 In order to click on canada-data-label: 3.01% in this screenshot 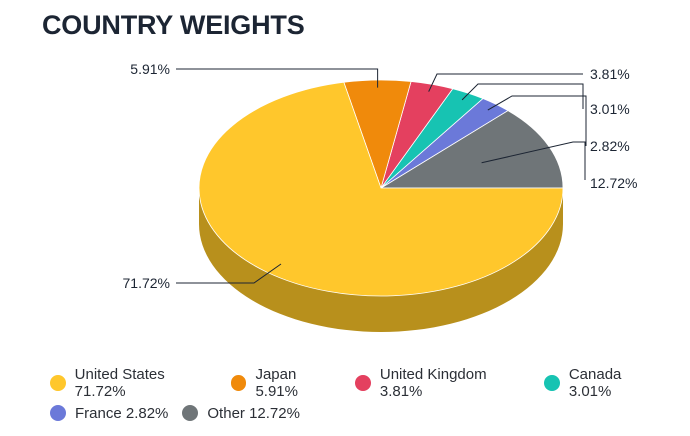, I will do `click(610, 109)`.